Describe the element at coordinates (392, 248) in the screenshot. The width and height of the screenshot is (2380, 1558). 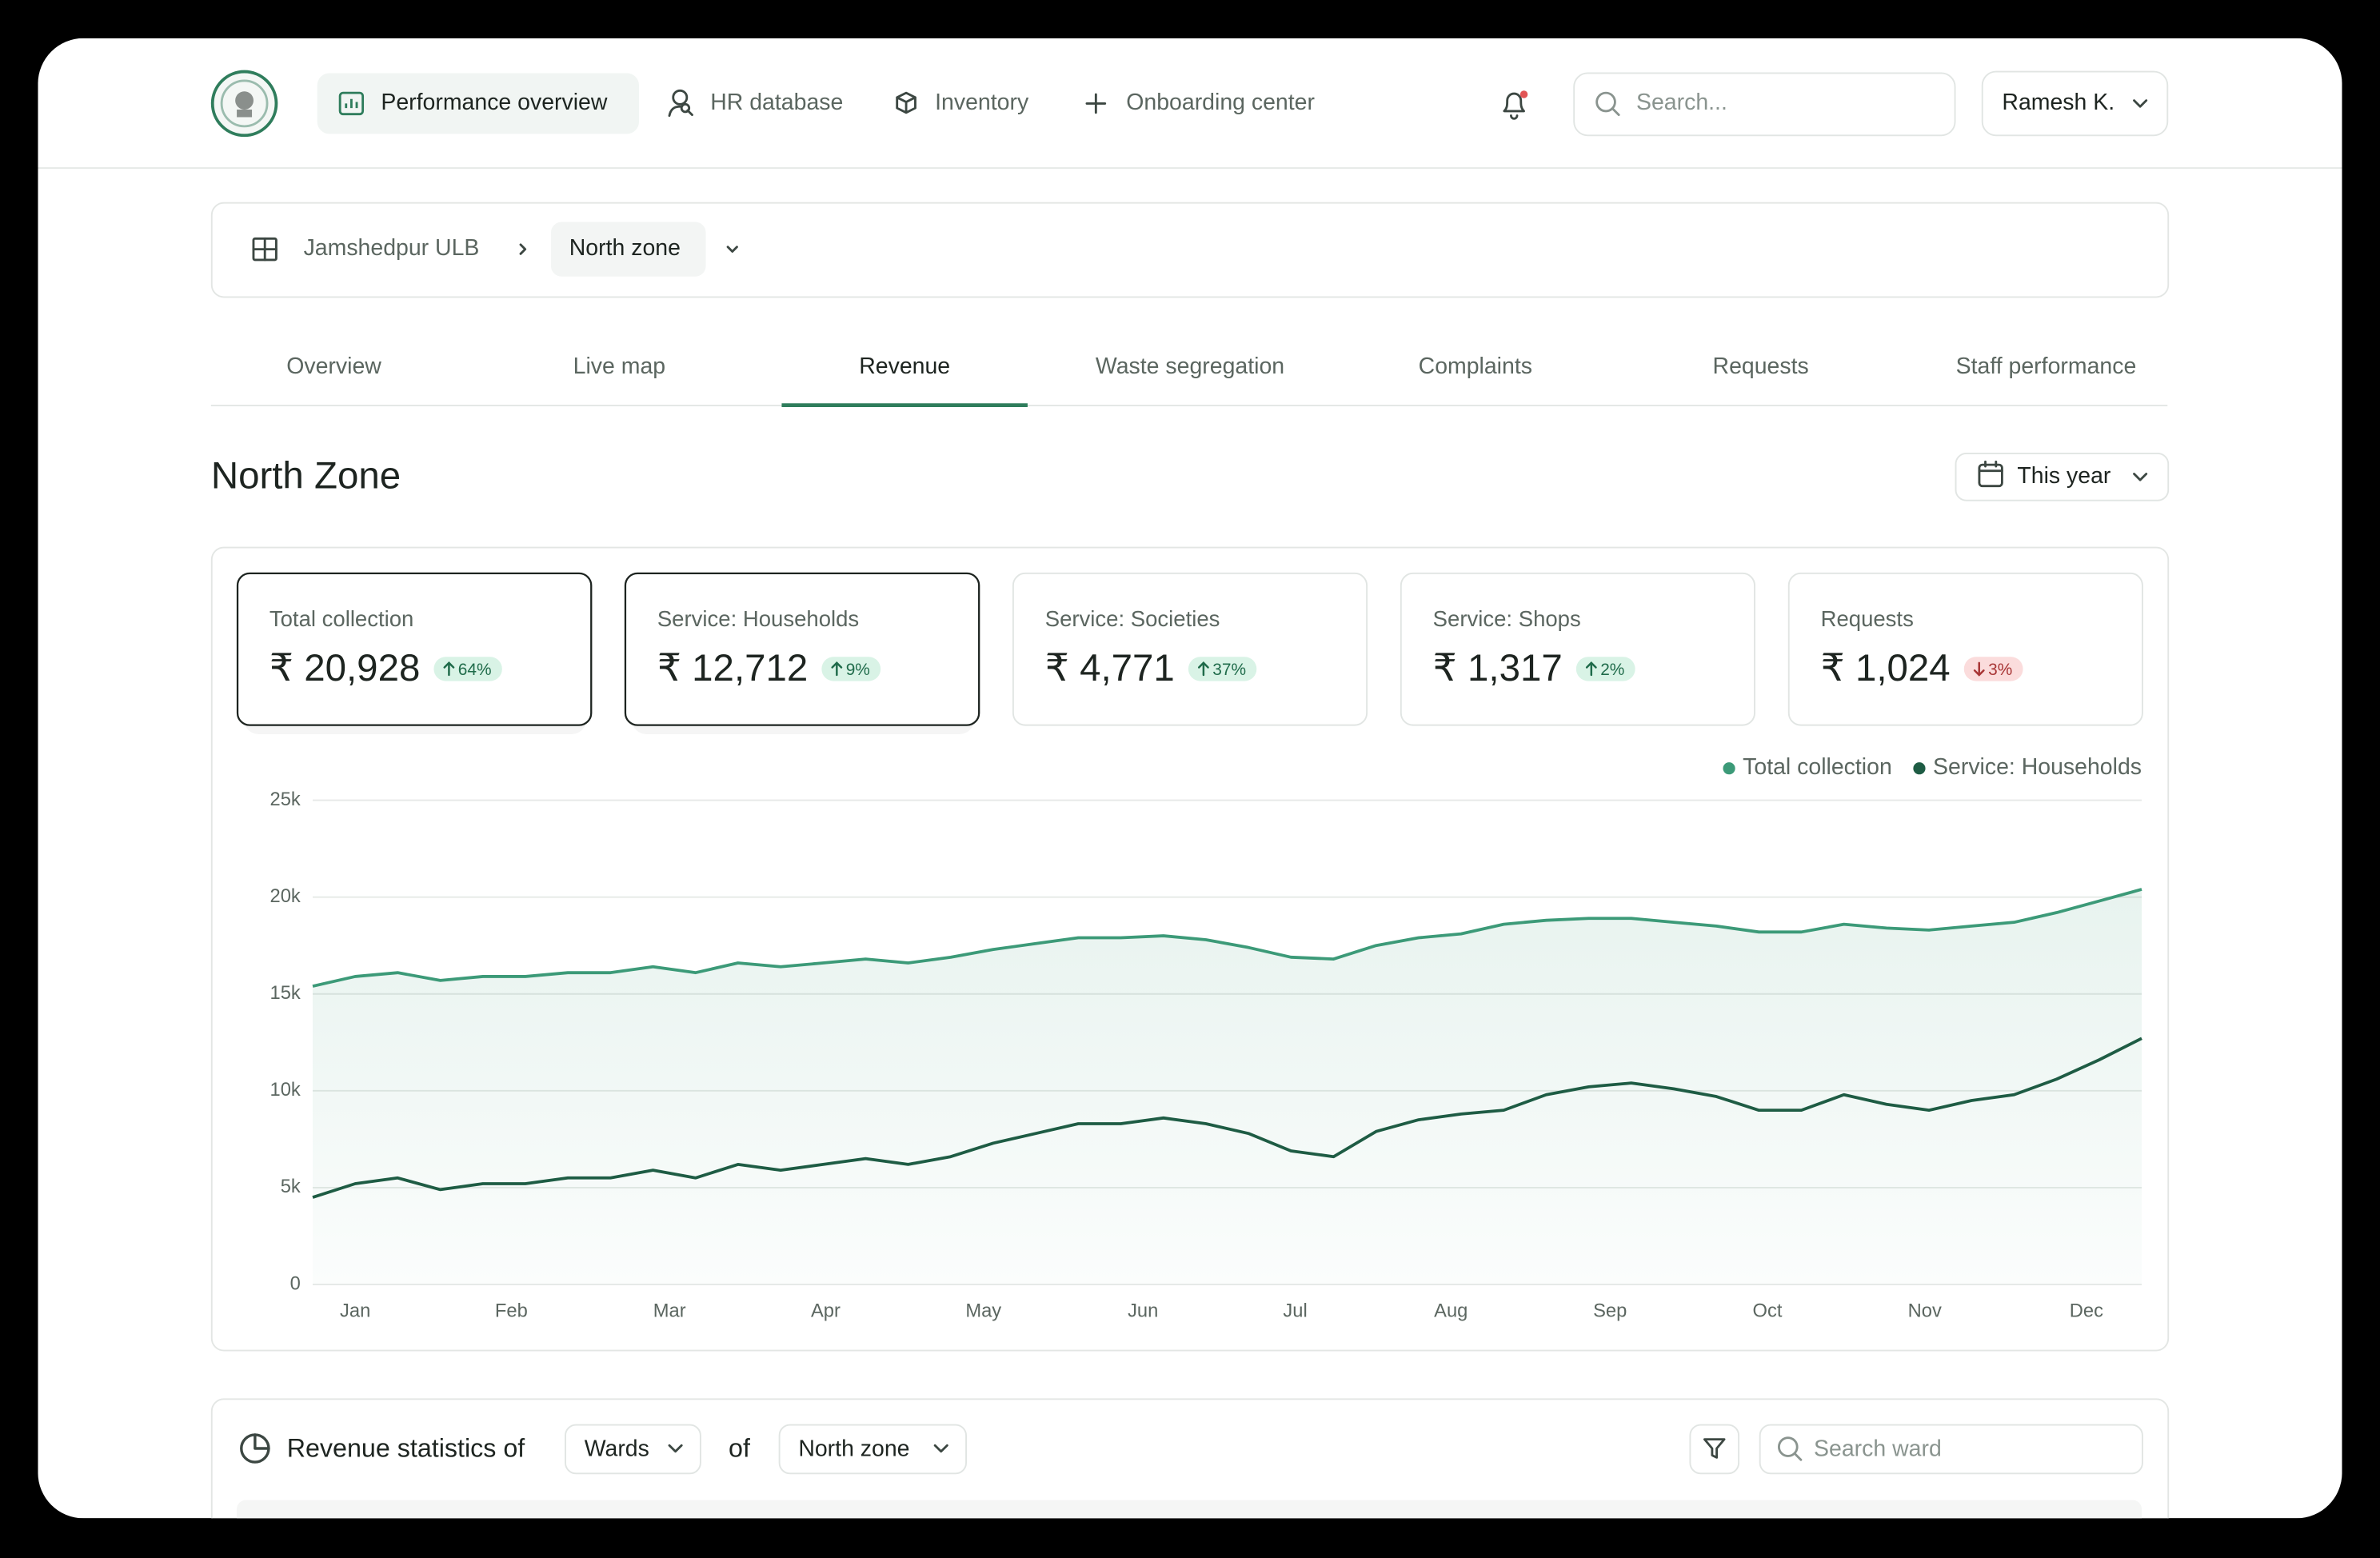
I see `breadcrumb-item: Jamshedpur ULB` at that location.